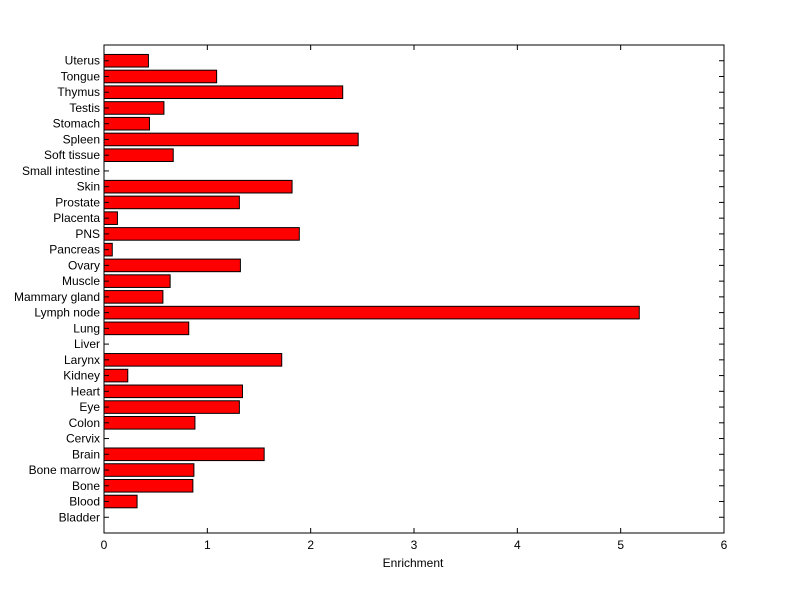 This screenshot has height=599, width=800. I want to click on bar-muscle, so click(137, 281).